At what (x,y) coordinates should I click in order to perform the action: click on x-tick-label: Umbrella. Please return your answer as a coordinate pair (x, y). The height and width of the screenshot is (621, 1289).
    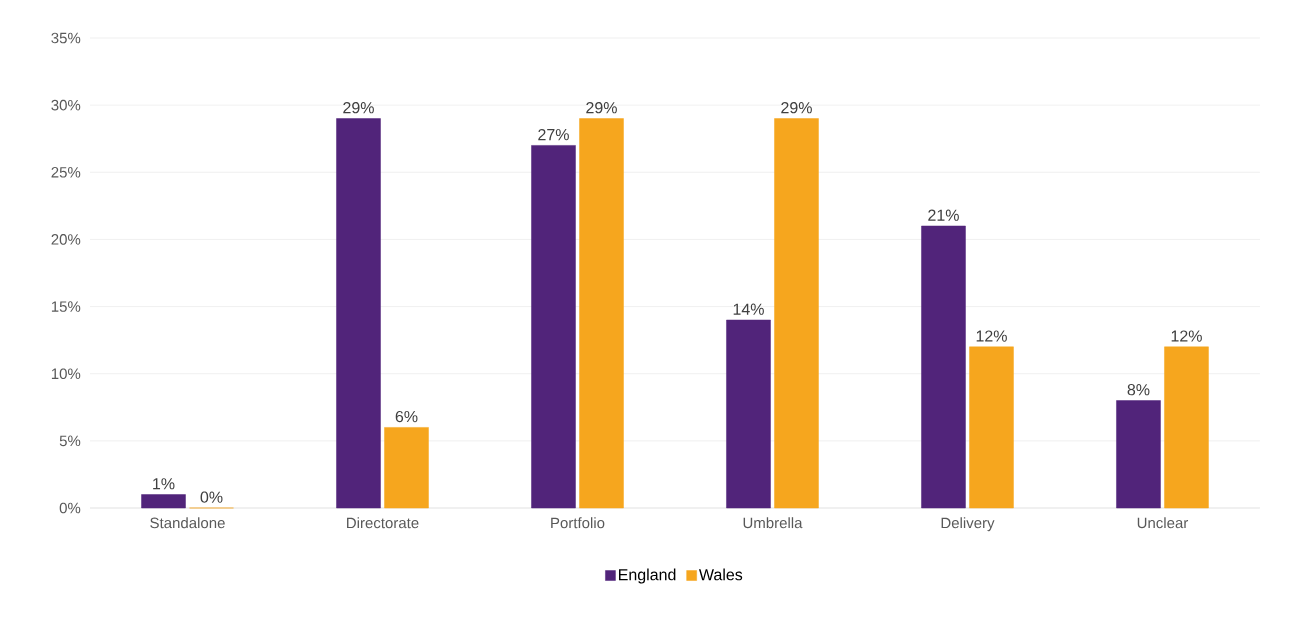
    Looking at the image, I should click on (773, 523).